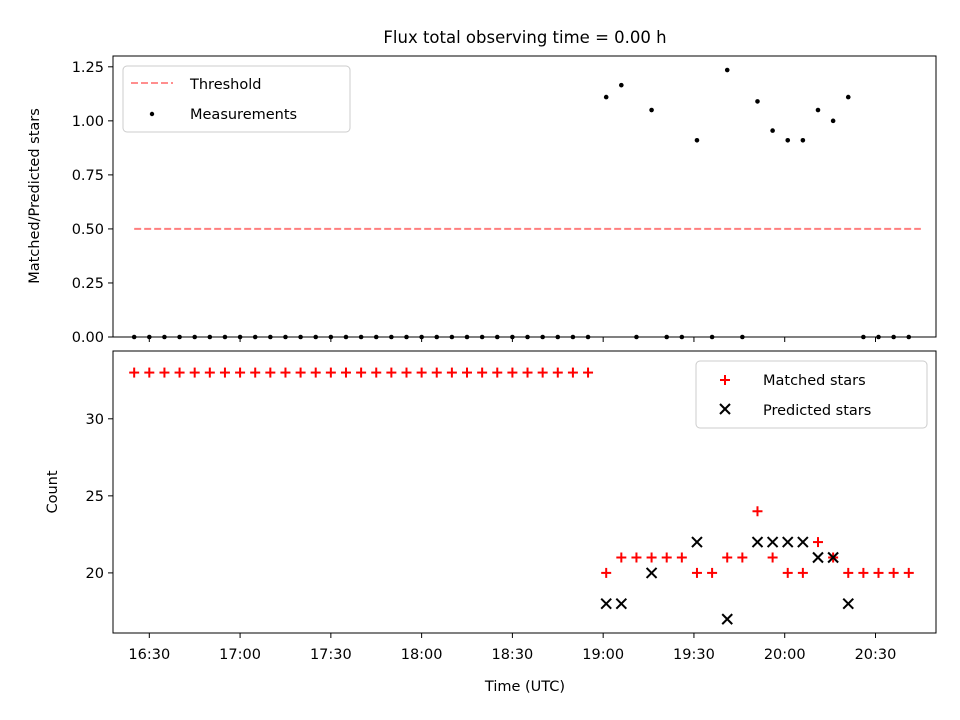 The image size is (960, 720). I want to click on bottom-y-axis-label: Count, so click(53, 491).